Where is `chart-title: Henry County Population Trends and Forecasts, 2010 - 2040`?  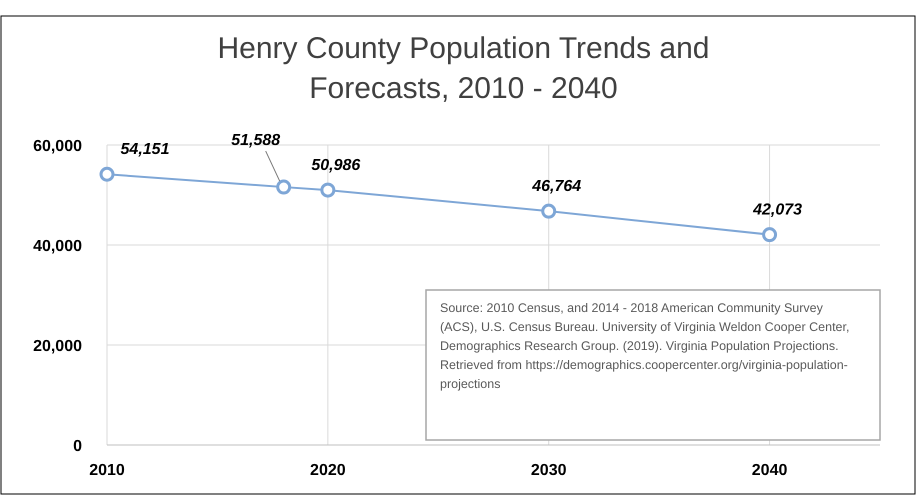 chart-title: Henry County Population Trends and Forecasts, 2010 - 2040 is located at coordinates (464, 68).